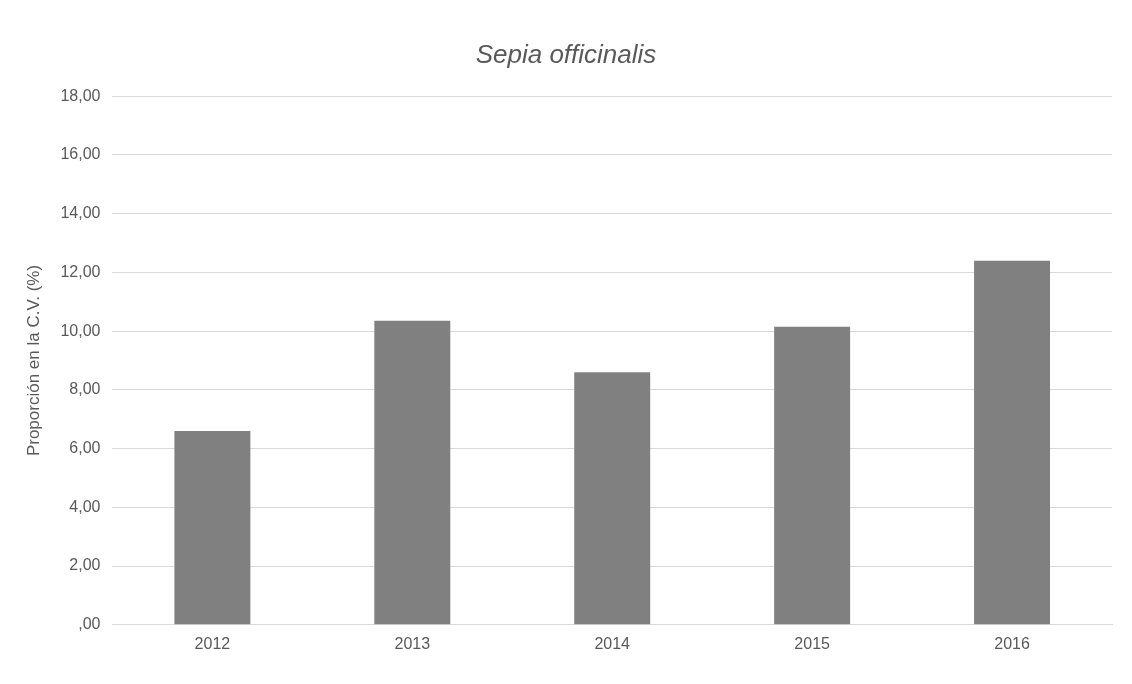 The image size is (1132, 684). I want to click on x-tick-label: 2014, so click(612, 643).